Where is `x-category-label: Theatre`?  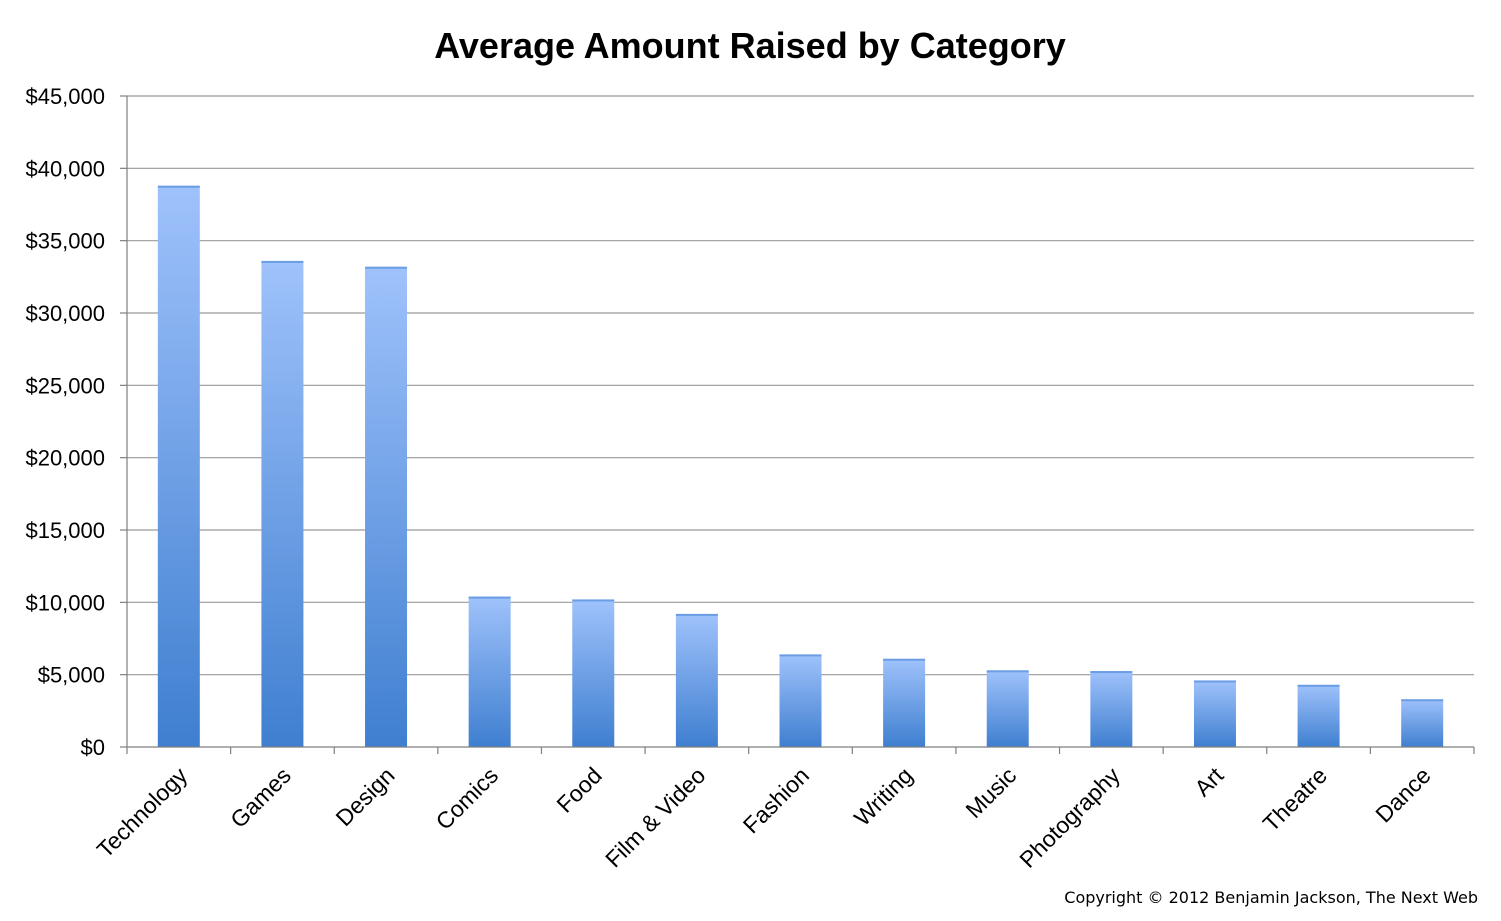
x-category-label: Theatre is located at coordinates (1295, 799).